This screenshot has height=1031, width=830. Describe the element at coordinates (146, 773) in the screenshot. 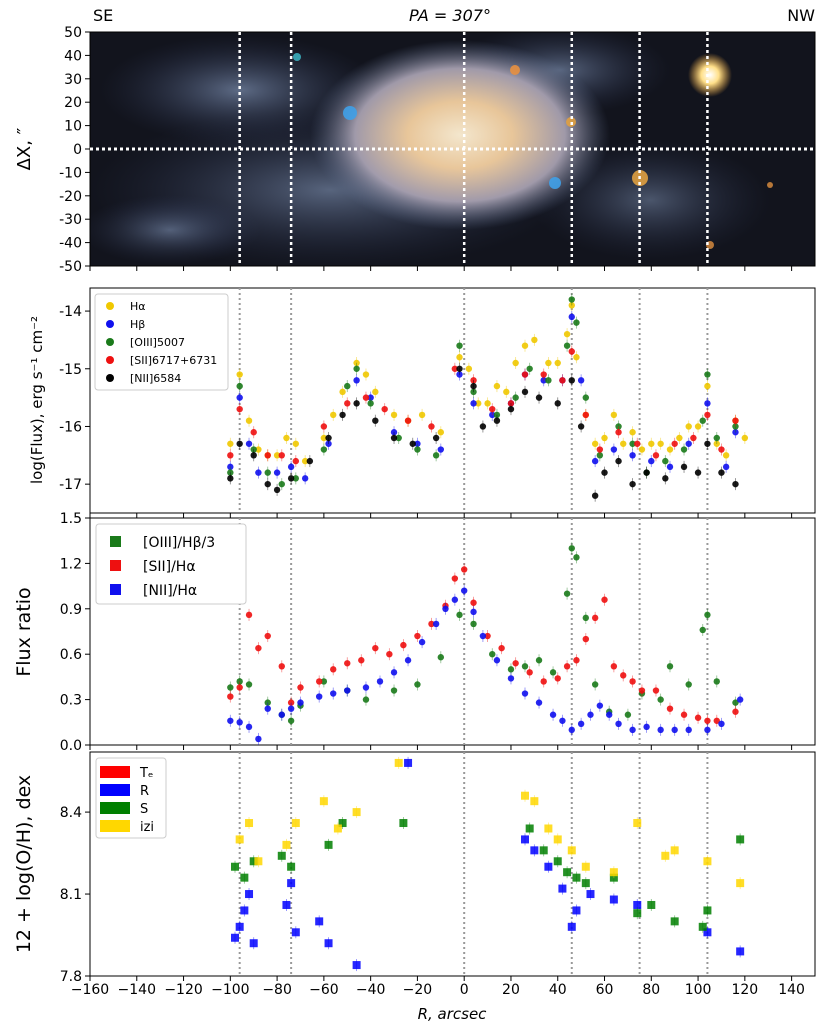

I see `legend-label: Tₑ` at that location.